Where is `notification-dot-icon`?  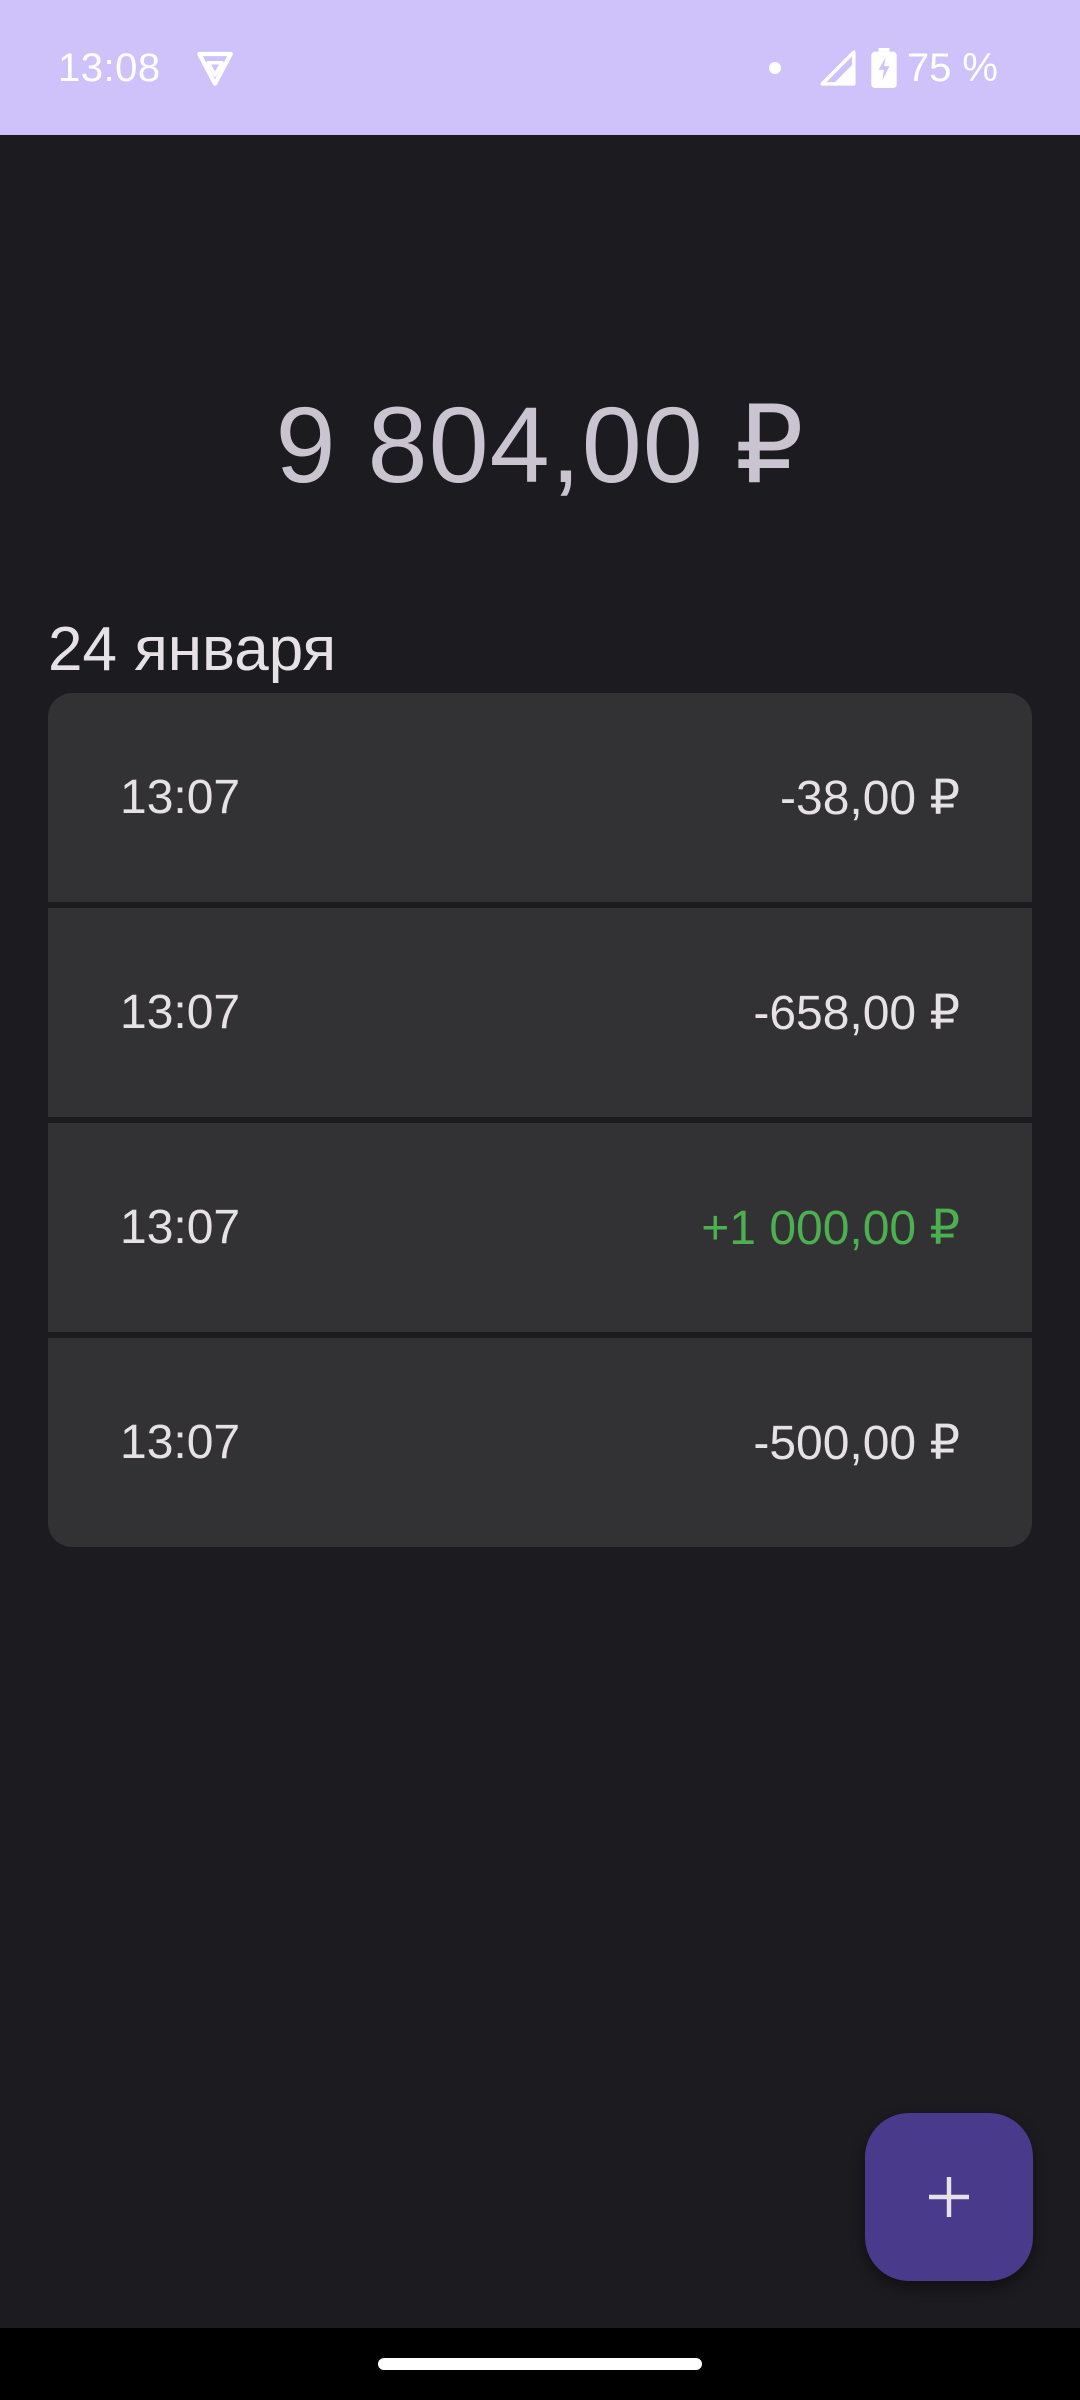 notification-dot-icon is located at coordinates (774, 68).